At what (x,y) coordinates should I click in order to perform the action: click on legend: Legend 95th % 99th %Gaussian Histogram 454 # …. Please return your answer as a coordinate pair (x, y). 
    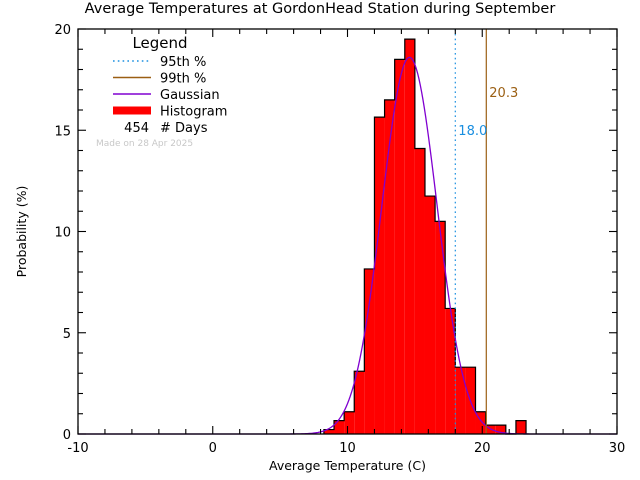
    Looking at the image, I should click on (161, 91).